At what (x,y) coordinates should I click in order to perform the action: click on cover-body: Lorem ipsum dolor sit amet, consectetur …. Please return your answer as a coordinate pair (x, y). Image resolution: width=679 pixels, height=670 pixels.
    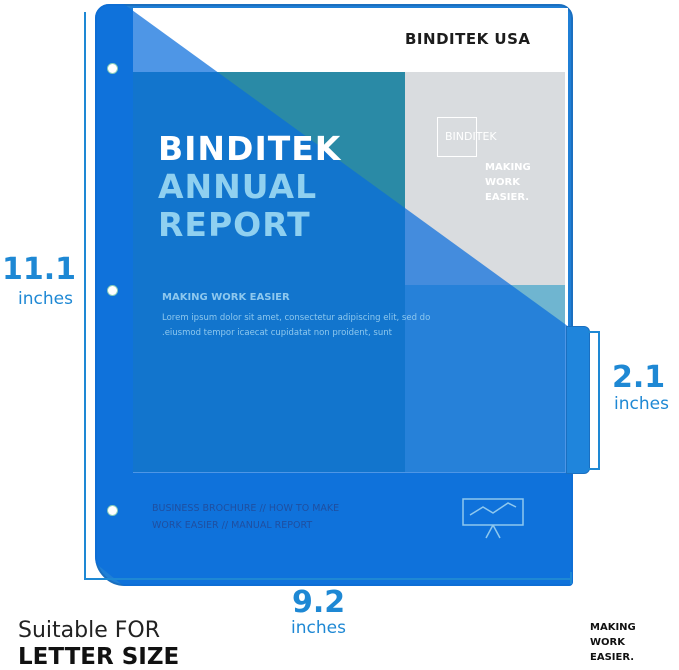
    Looking at the image, I should click on (296, 325).